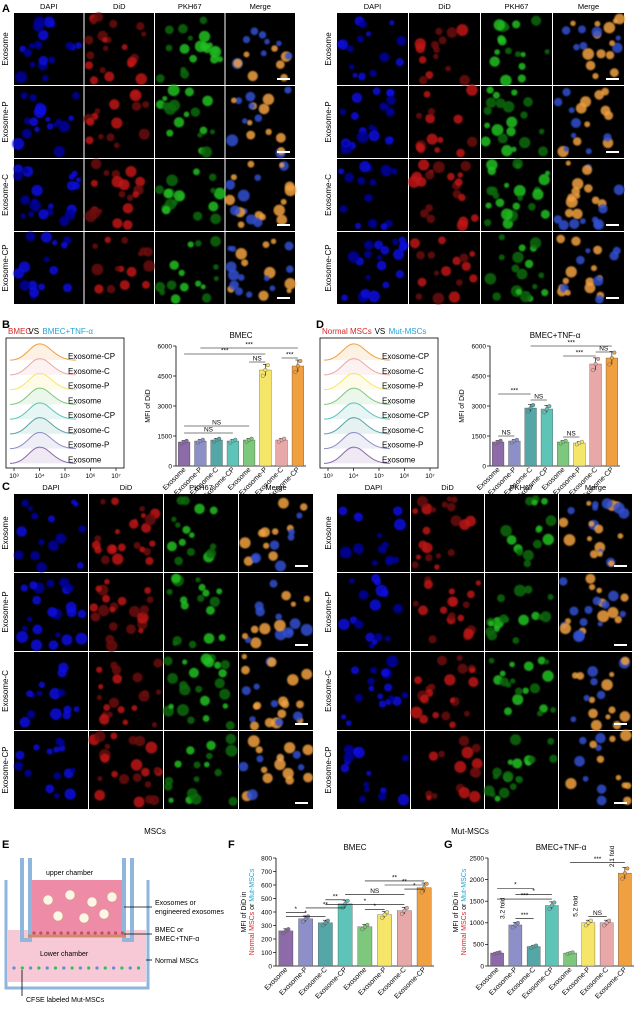 The image size is (640, 1015). Describe the element at coordinates (447, 487) in the screenshot. I see `grid-c-right-channel-label: DiD` at that location.